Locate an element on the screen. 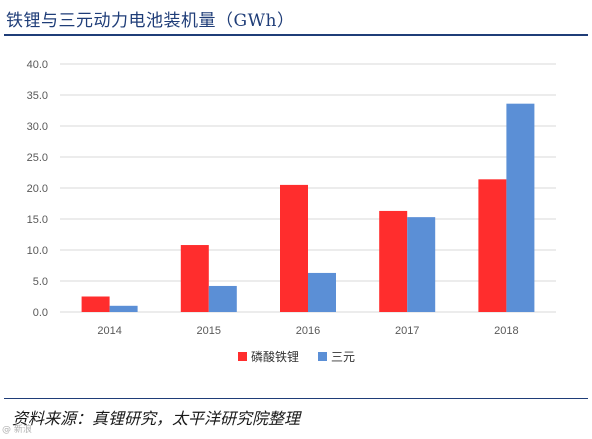 This screenshot has height=439, width=592. source-divider is located at coordinates (296, 398).